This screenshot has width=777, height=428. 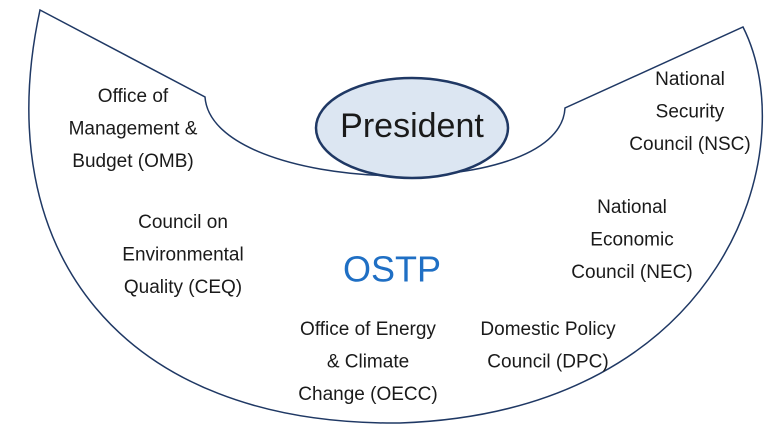 I want to click on president-ellipse, so click(x=412, y=128).